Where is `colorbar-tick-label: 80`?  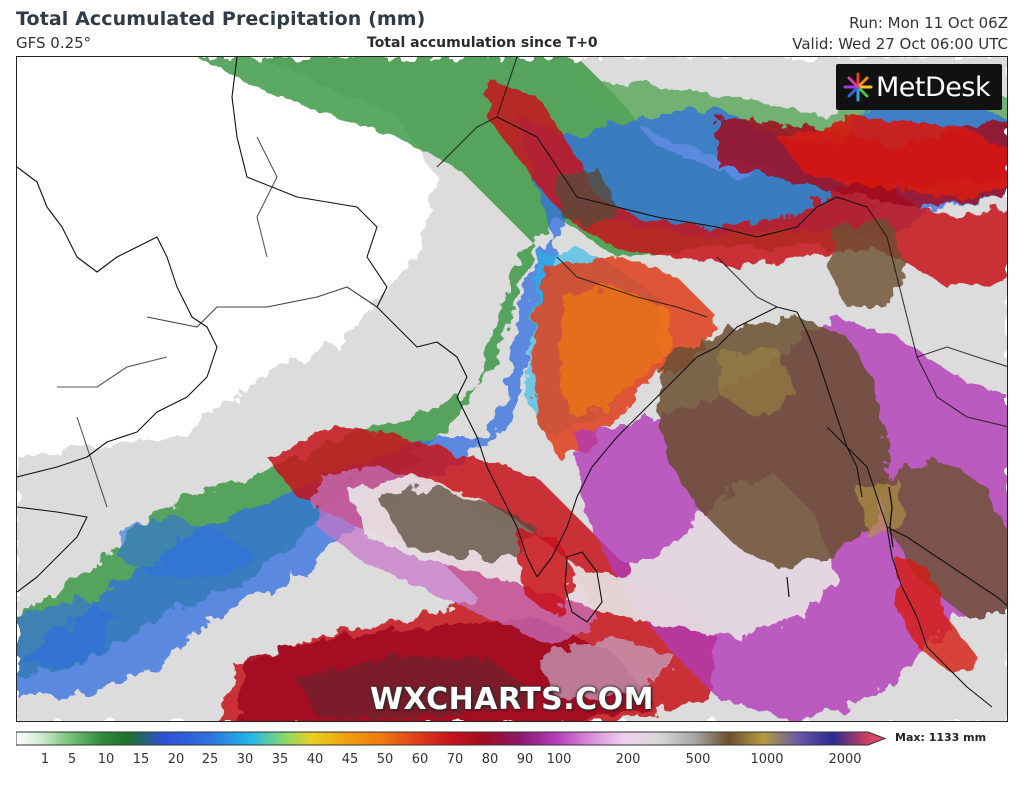
colorbar-tick-label: 80 is located at coordinates (490, 759).